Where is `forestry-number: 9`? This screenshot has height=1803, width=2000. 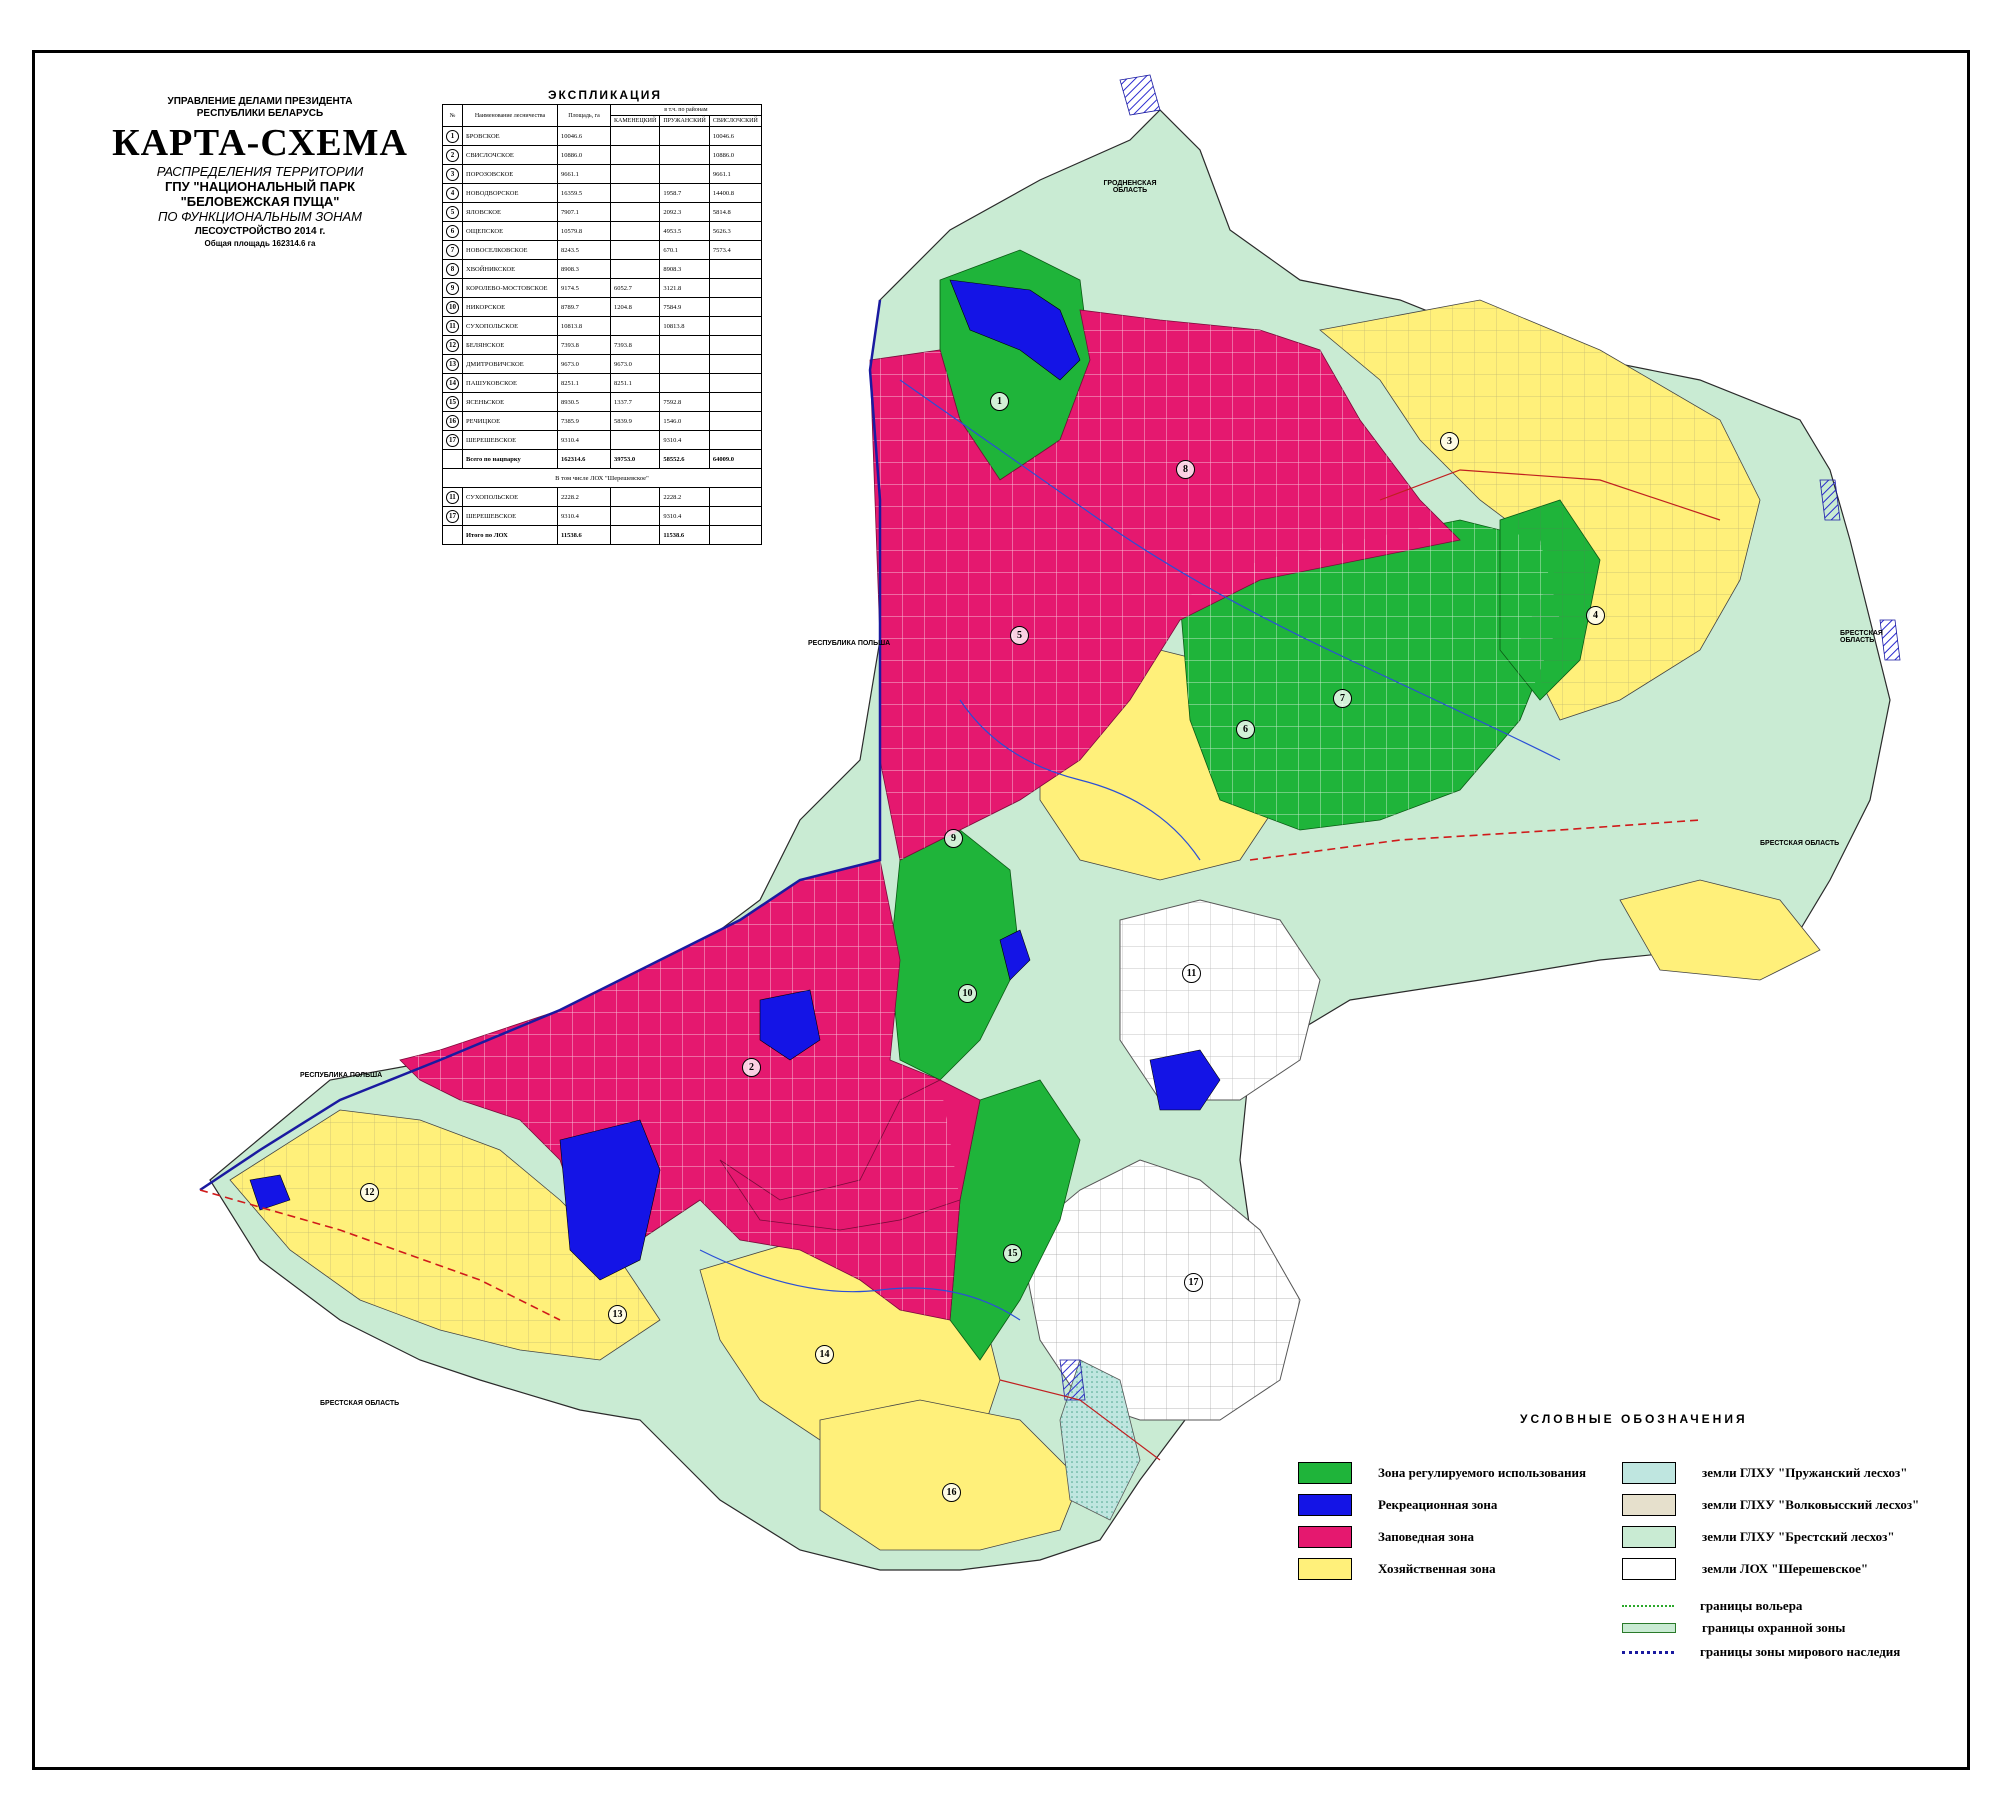 forestry-number: 9 is located at coordinates (452, 288).